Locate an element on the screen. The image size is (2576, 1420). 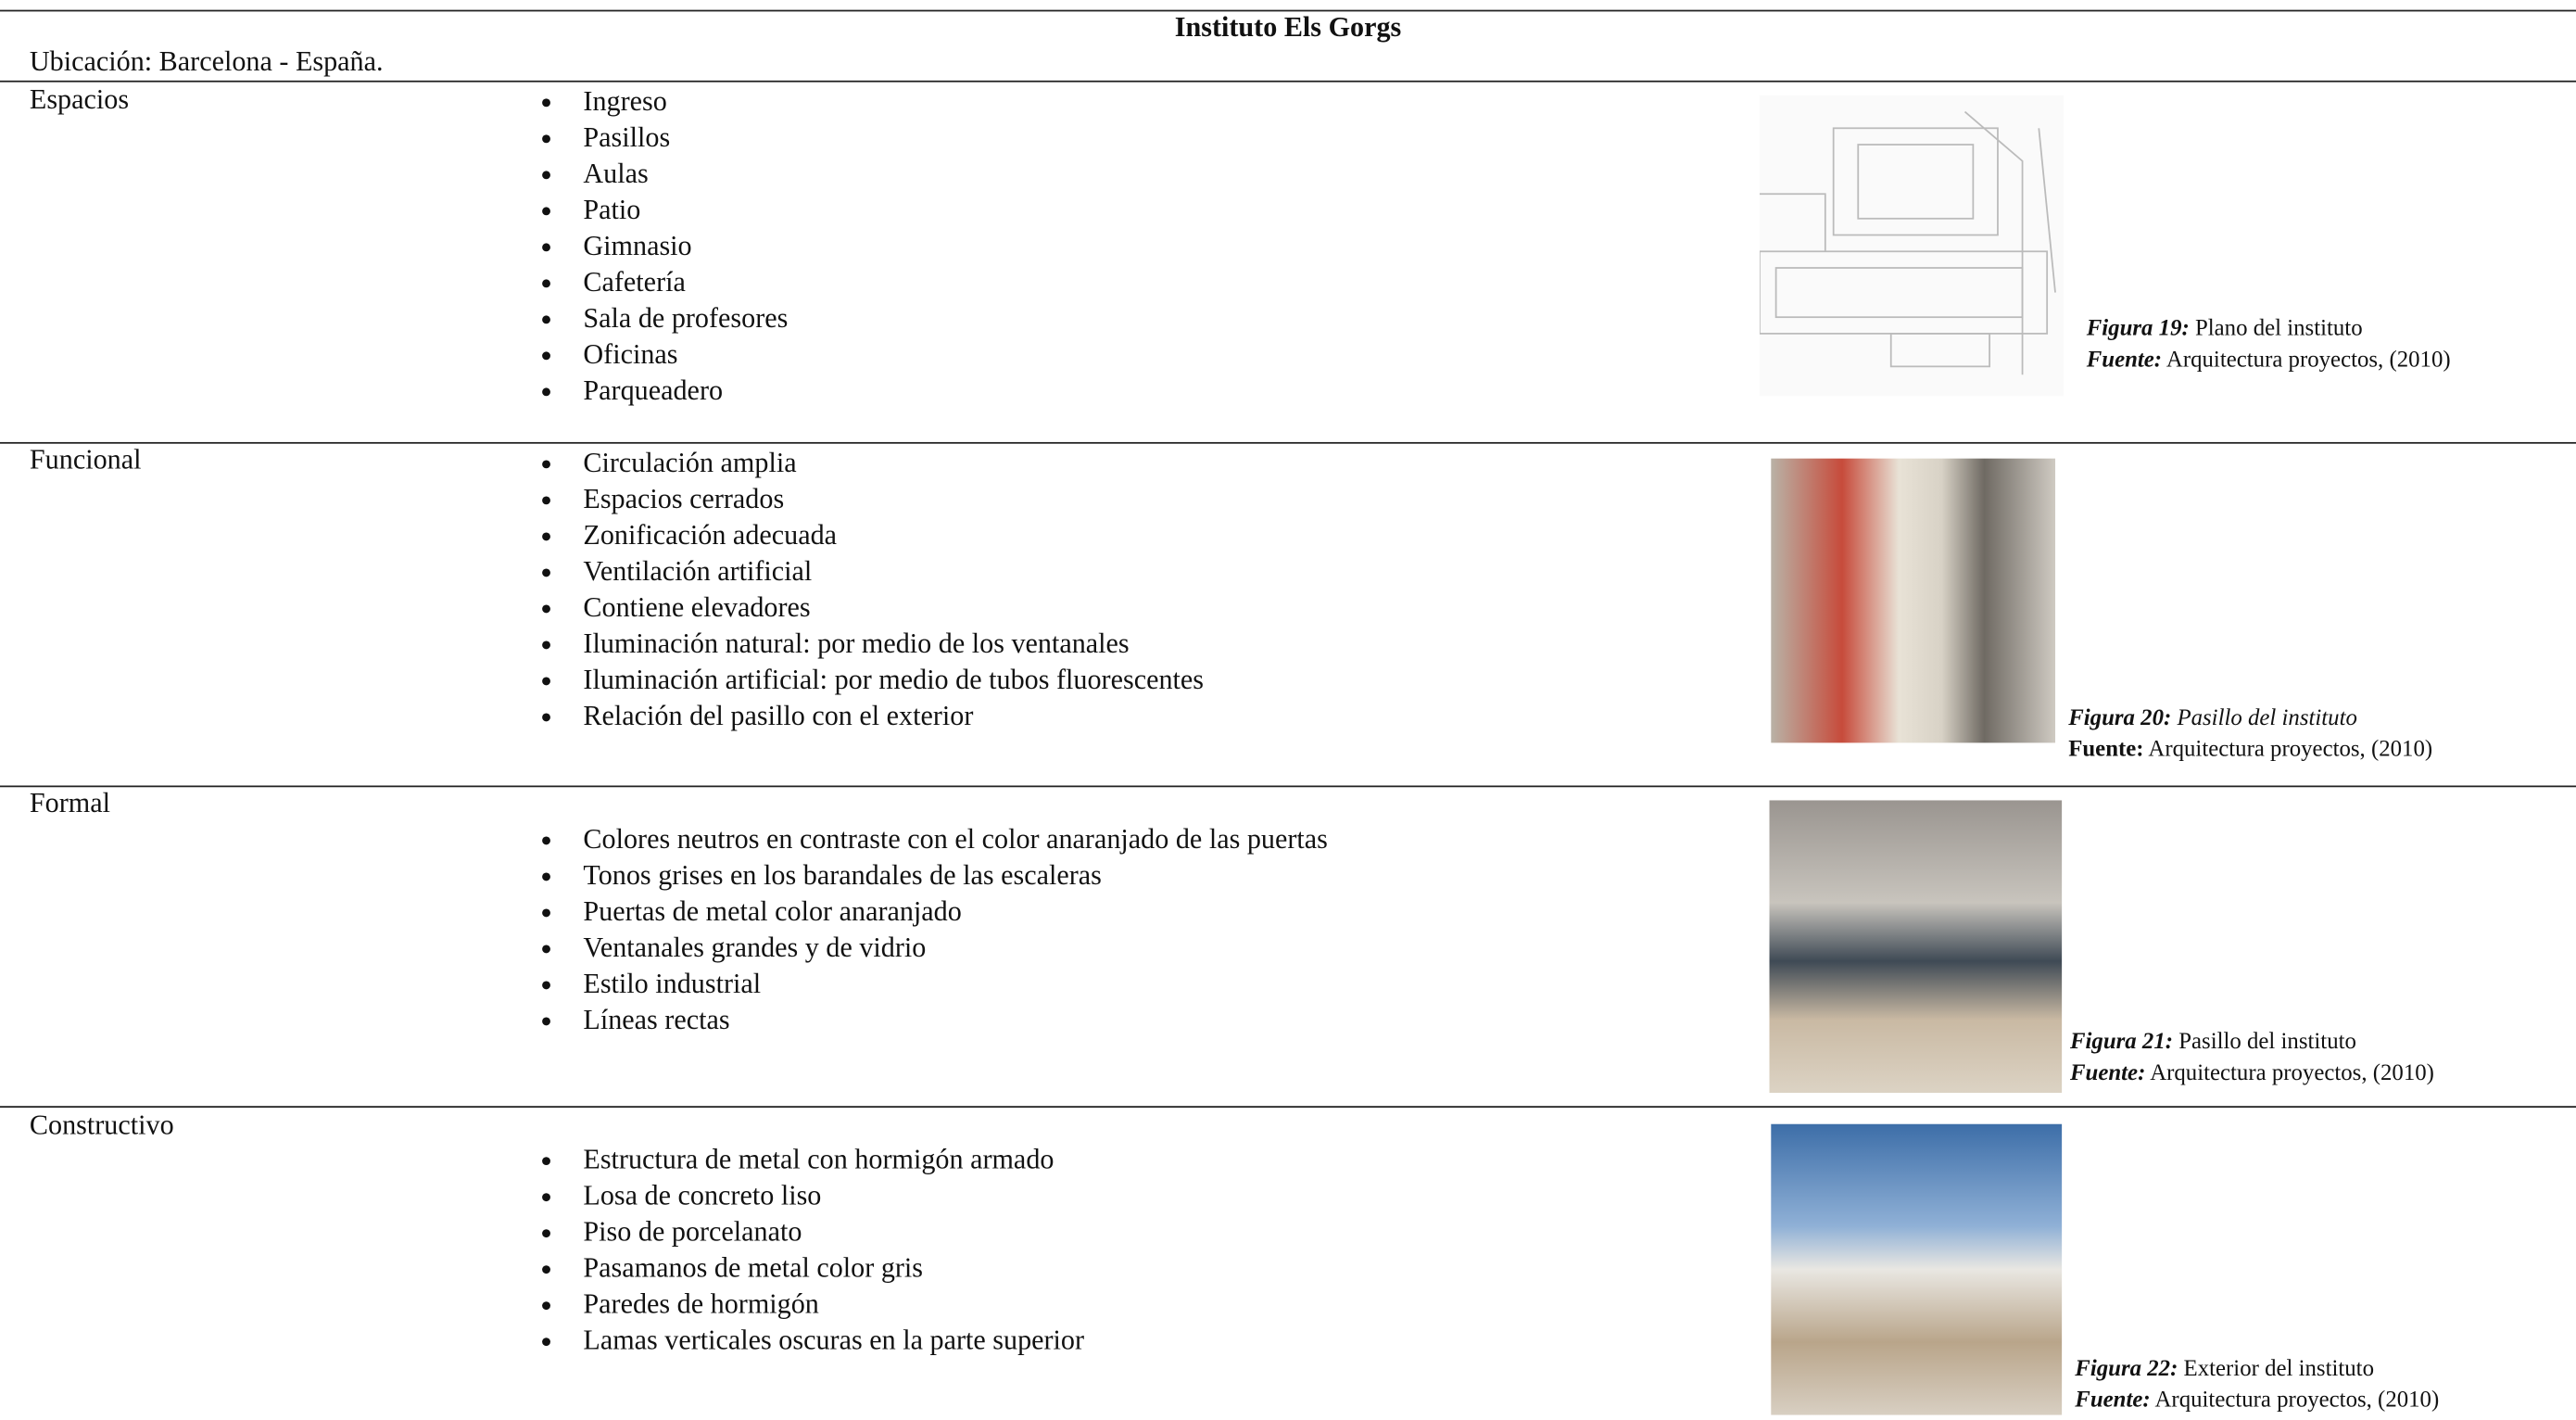
row-label: Funcional is located at coordinates (85, 459).